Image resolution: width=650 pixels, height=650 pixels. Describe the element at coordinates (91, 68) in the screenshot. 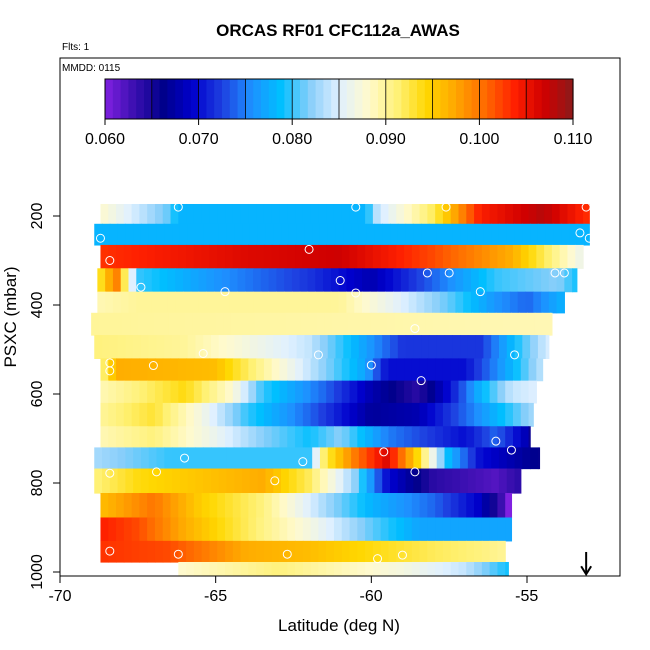

I see `subtitle-date: MMDD: 0115` at that location.